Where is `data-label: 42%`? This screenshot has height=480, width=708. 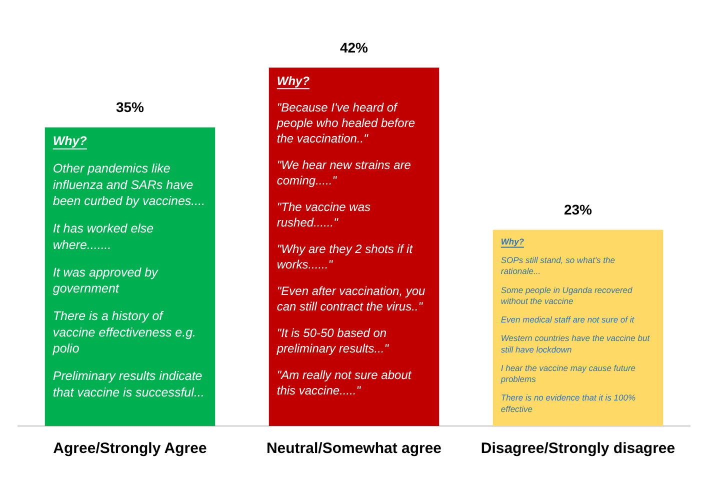 data-label: 42% is located at coordinates (354, 47).